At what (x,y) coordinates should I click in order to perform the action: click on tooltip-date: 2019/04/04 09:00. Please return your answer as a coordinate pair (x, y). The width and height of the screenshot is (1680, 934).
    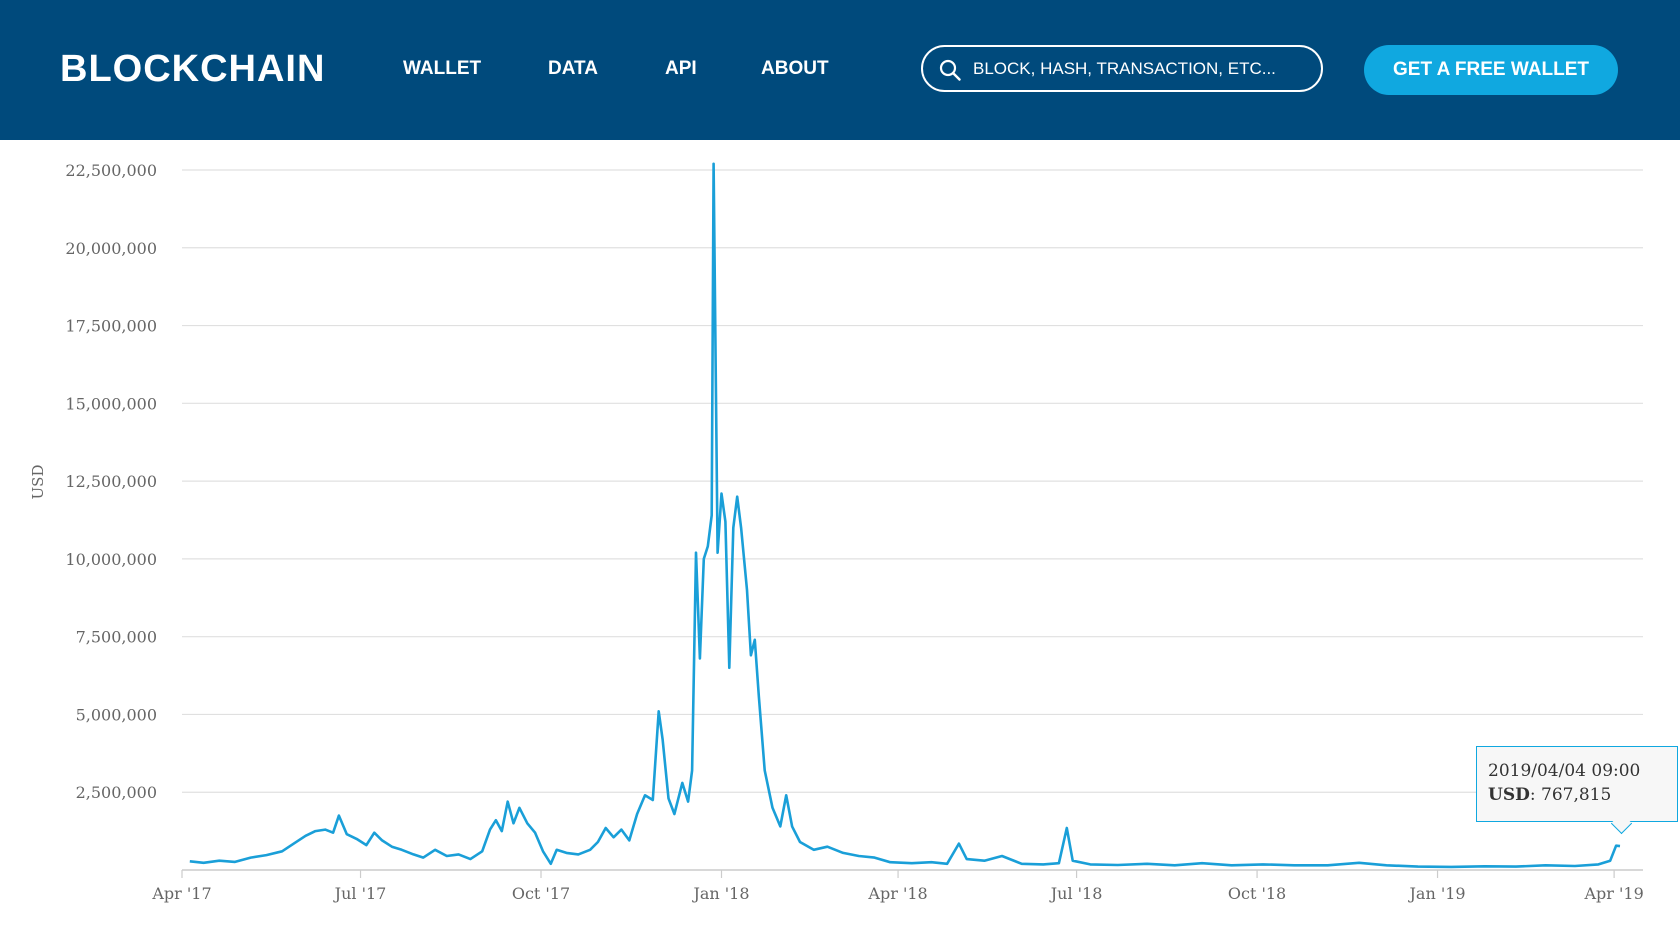
    Looking at the image, I should click on (1564, 771).